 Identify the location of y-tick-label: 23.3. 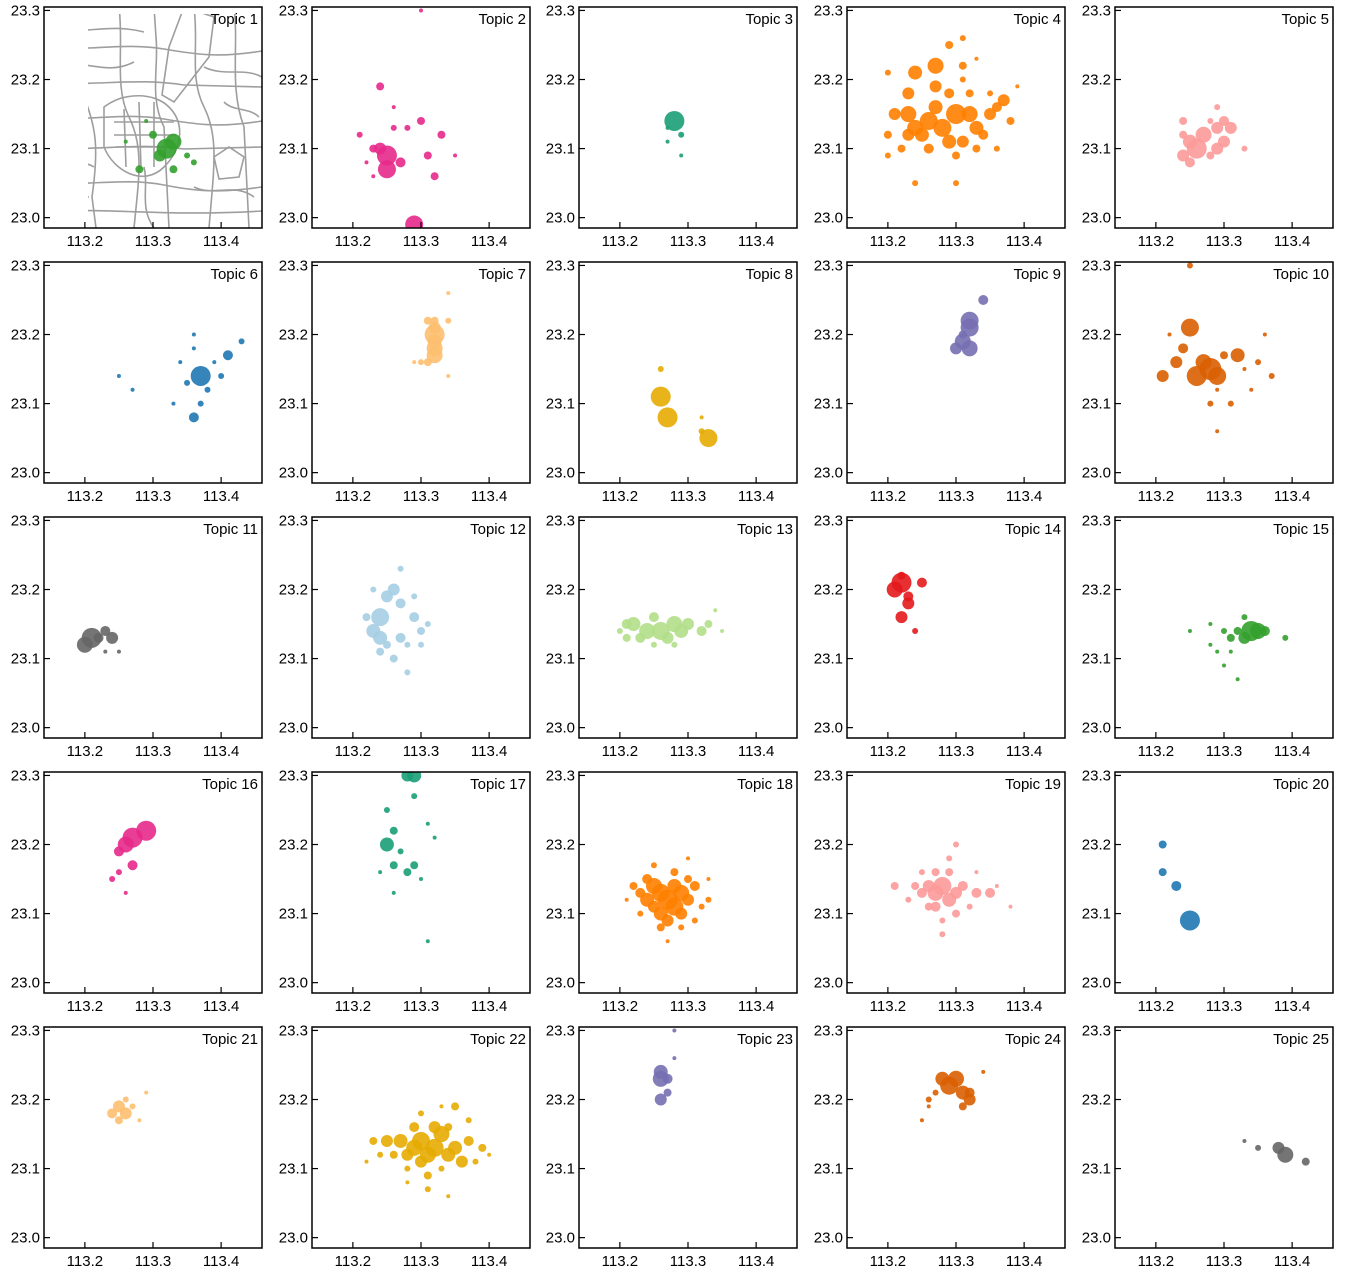
(25, 520).